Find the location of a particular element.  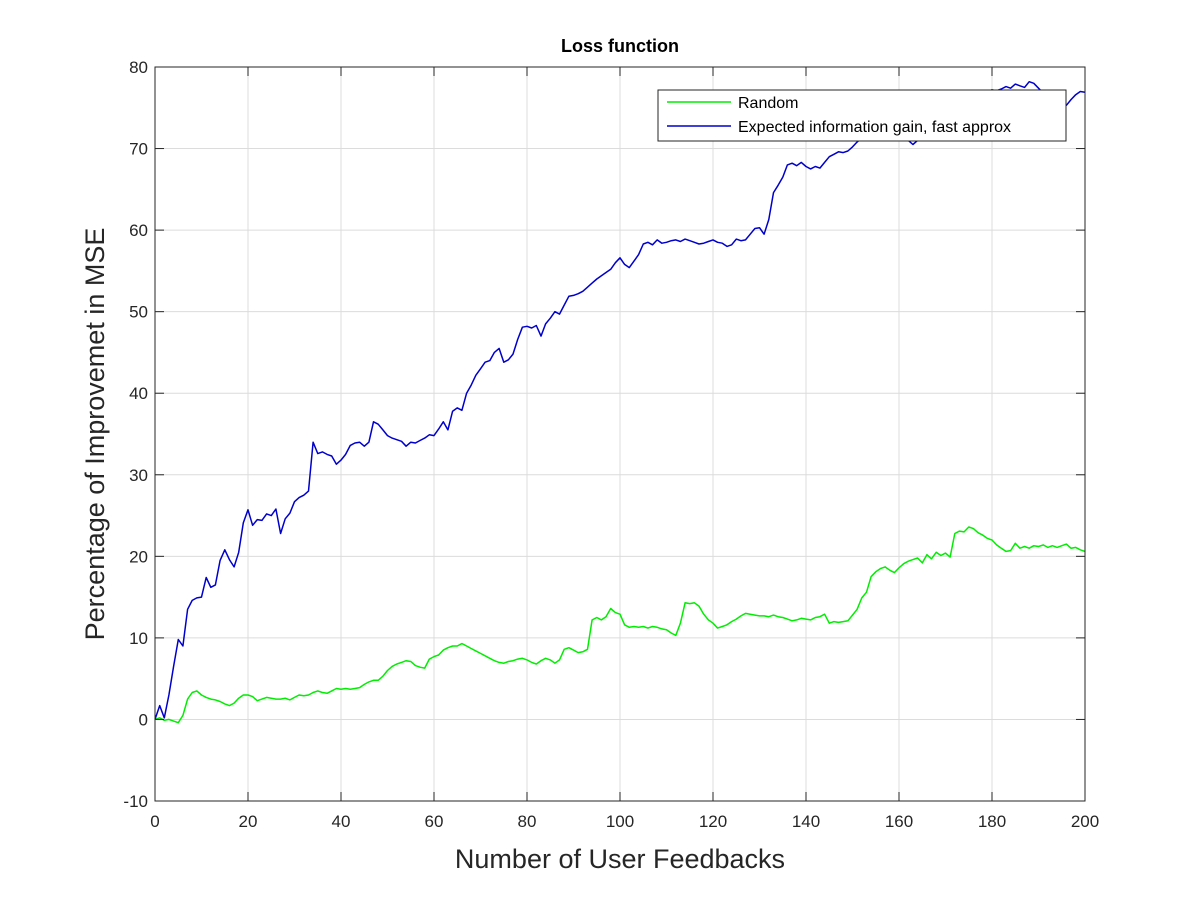

y-tick-label: 40 is located at coordinates (138, 393).